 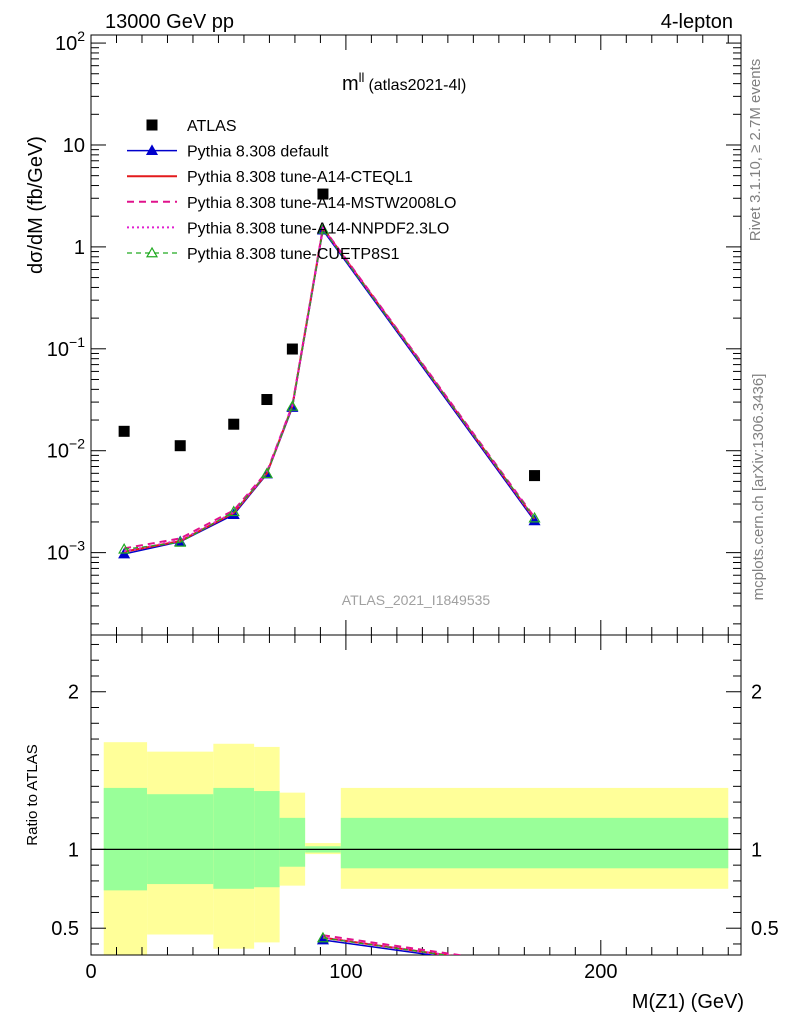 I want to click on legend-entry-5: Pythia 8.308 tune-CUETP8S1, so click(x=263, y=254).